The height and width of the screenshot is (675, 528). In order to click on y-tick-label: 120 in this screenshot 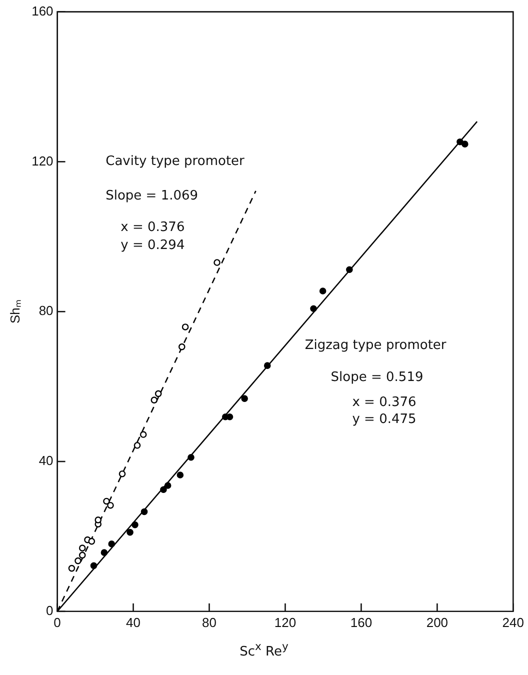, I will do `click(43, 160)`.